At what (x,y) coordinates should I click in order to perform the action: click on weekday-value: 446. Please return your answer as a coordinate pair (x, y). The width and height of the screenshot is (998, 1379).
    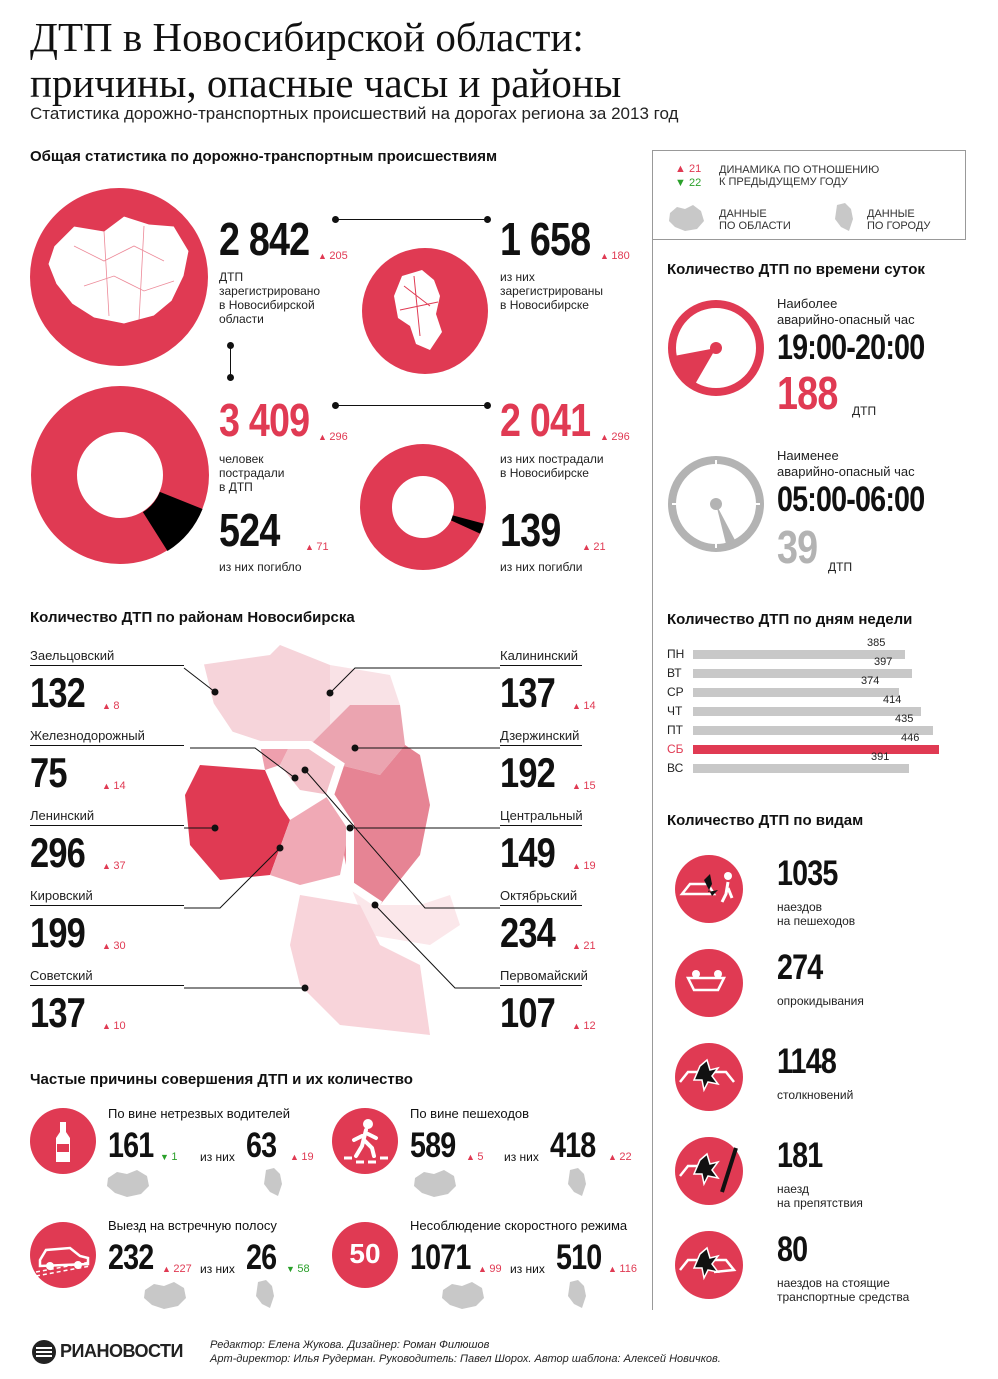
    Looking at the image, I should click on (910, 738).